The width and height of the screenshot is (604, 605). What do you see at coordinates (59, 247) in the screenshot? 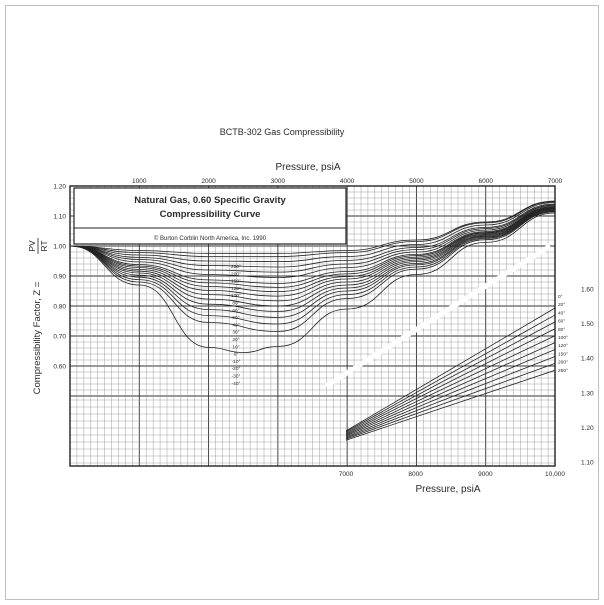
I see `left-y-tick-label: 1.00` at bounding box center [59, 247].